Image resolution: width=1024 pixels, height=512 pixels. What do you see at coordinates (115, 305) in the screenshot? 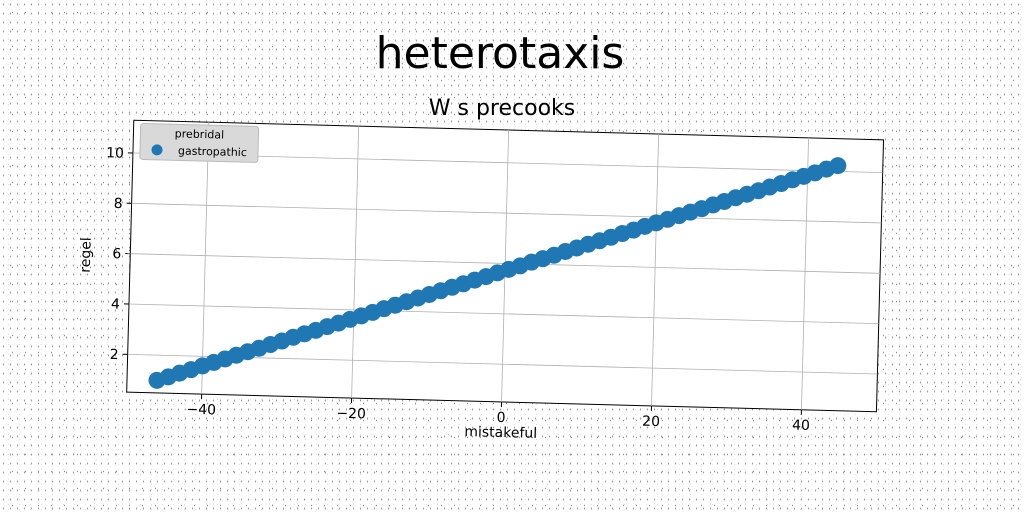
I see `y-tick-label: 4` at bounding box center [115, 305].